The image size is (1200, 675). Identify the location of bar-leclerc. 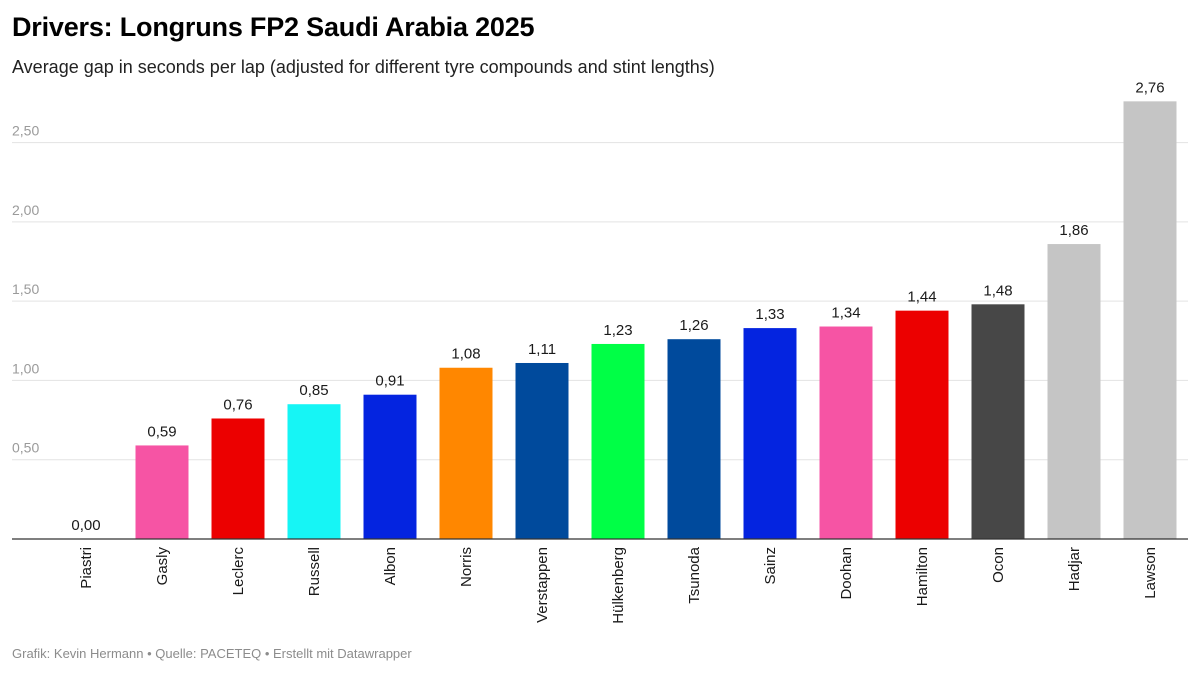
(238, 478).